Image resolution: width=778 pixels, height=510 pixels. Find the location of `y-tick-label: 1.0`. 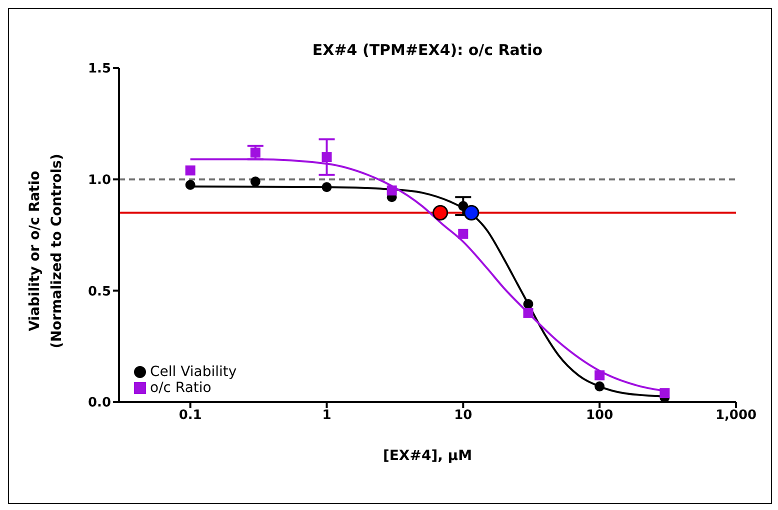

y-tick-label: 1.0 is located at coordinates (99, 180).